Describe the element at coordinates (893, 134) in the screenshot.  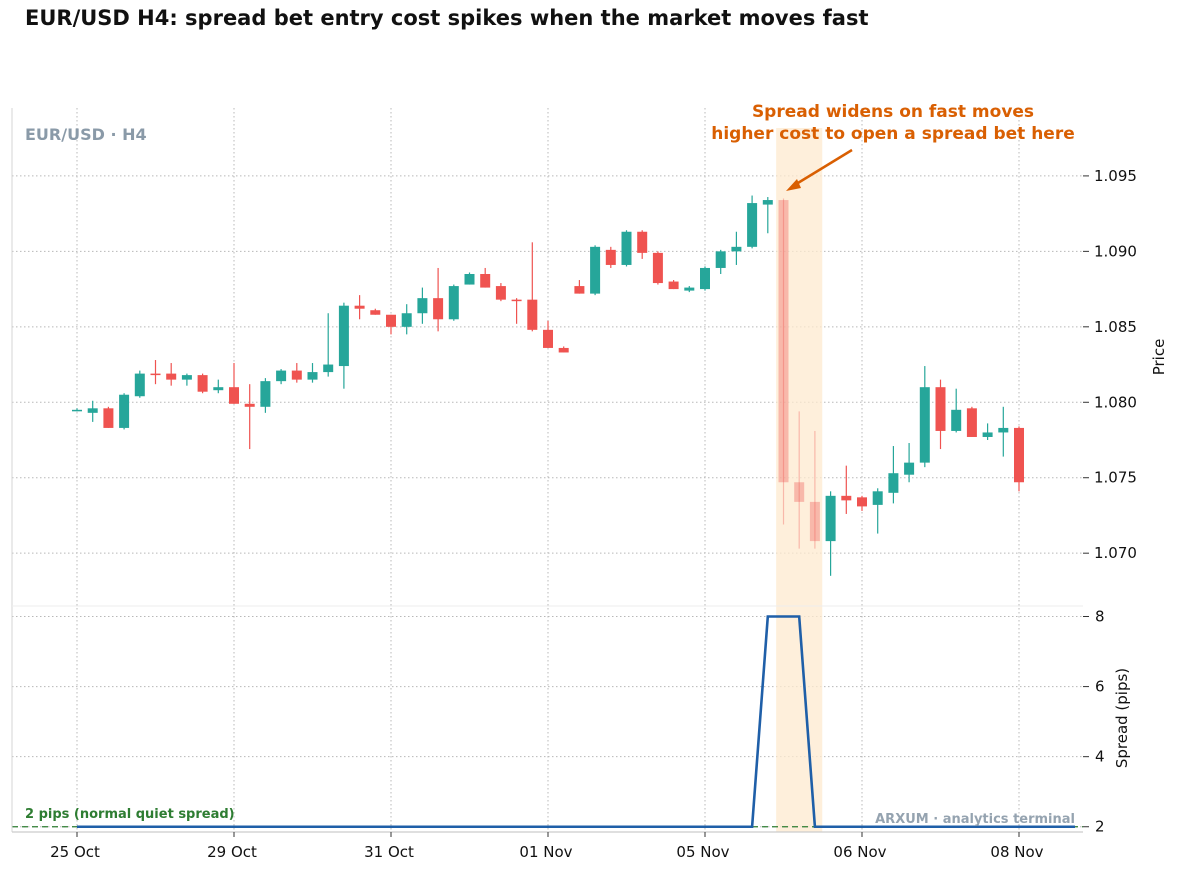
I see `annotation-line-2: higher cost to open a spread bet here` at that location.